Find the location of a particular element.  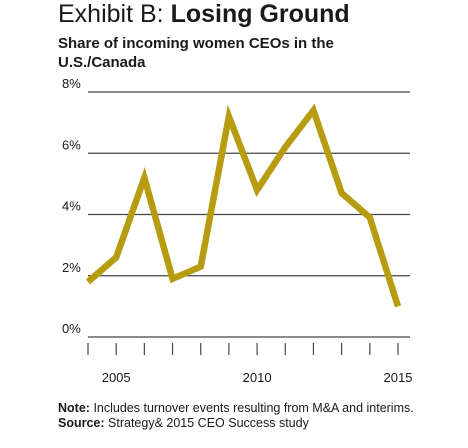

y-tick-label: 6% is located at coordinates (71, 144).